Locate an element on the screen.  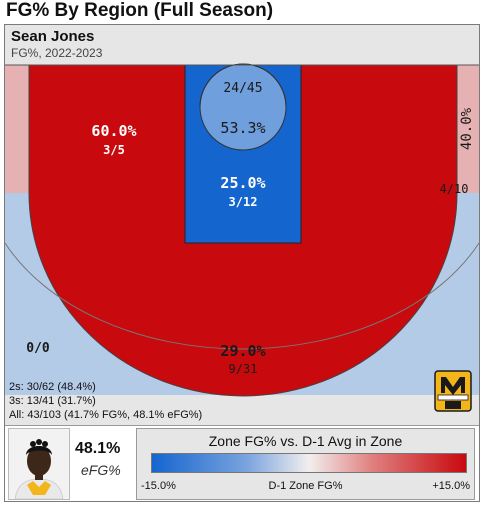
left-corner-midrange-zone is located at coordinates (17, 129).